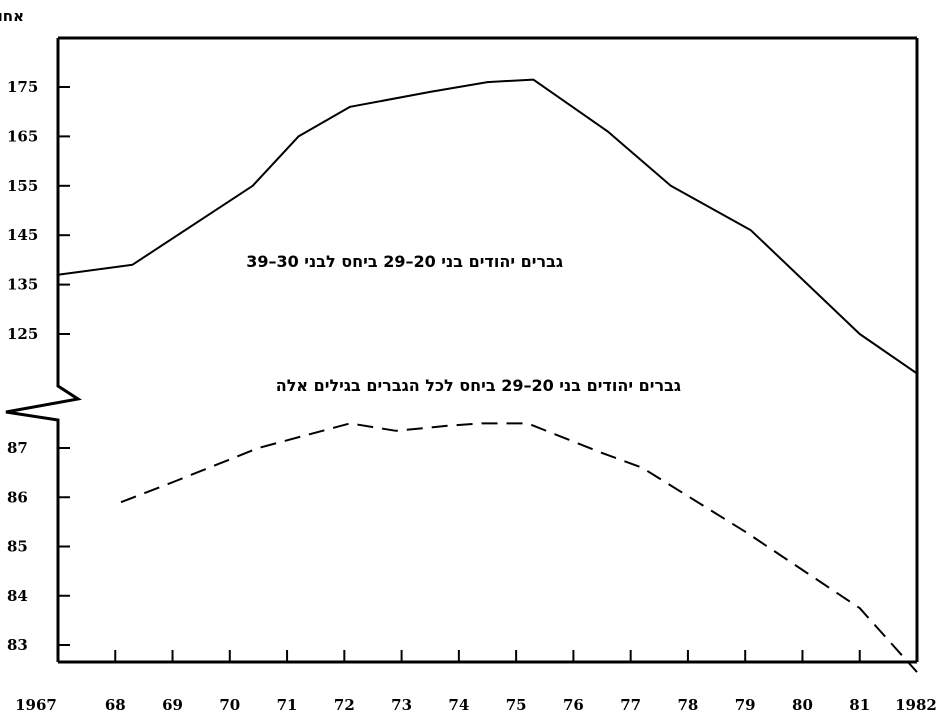 This screenshot has height=718, width=943. I want to click on x-tick-label: 79, so click(745, 705).